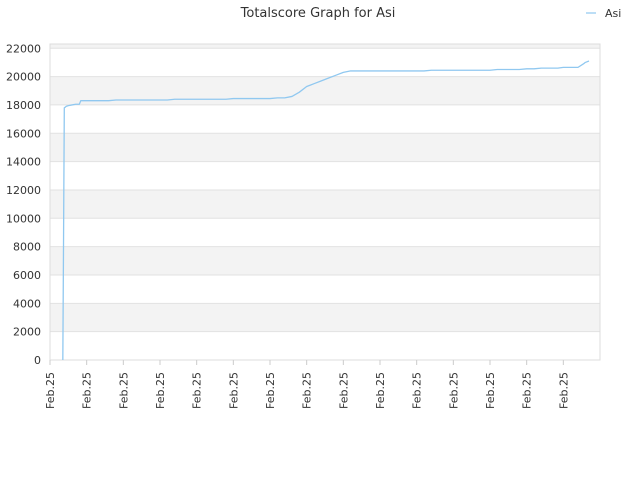  What do you see at coordinates (37, 360) in the screenshot?
I see `y-tick-label: 0` at bounding box center [37, 360].